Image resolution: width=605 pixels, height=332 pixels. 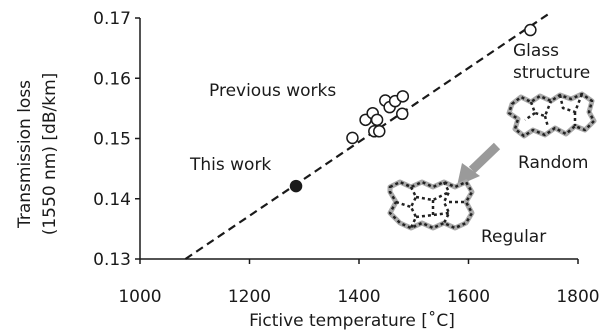 I want to click on annotation-glass: Glass, so click(x=536, y=51).